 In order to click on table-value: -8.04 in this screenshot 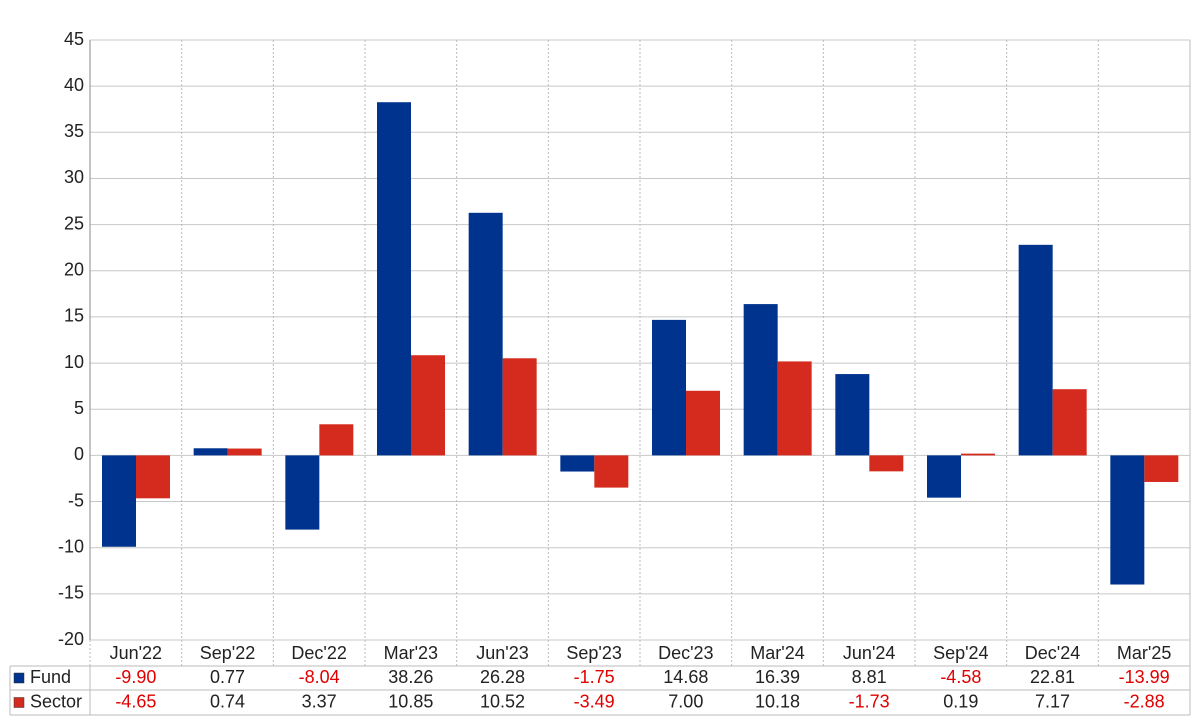, I will do `click(319, 677)`.